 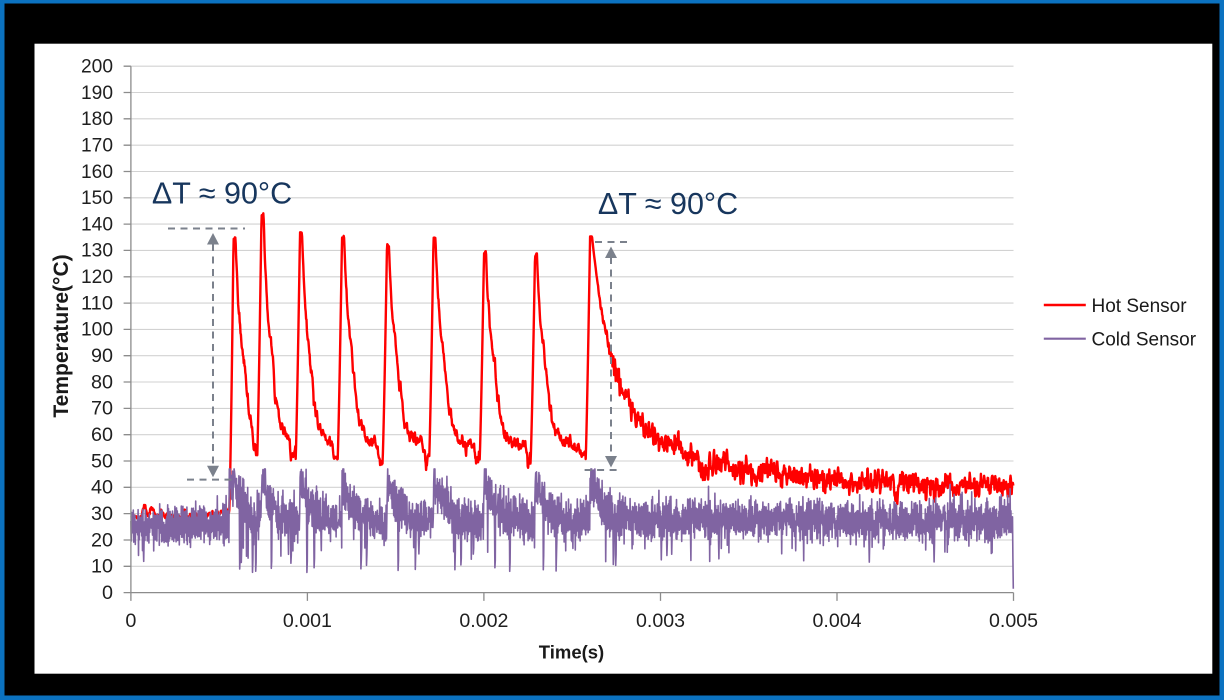 I want to click on svg-text: Time(s), so click(x=571, y=652).